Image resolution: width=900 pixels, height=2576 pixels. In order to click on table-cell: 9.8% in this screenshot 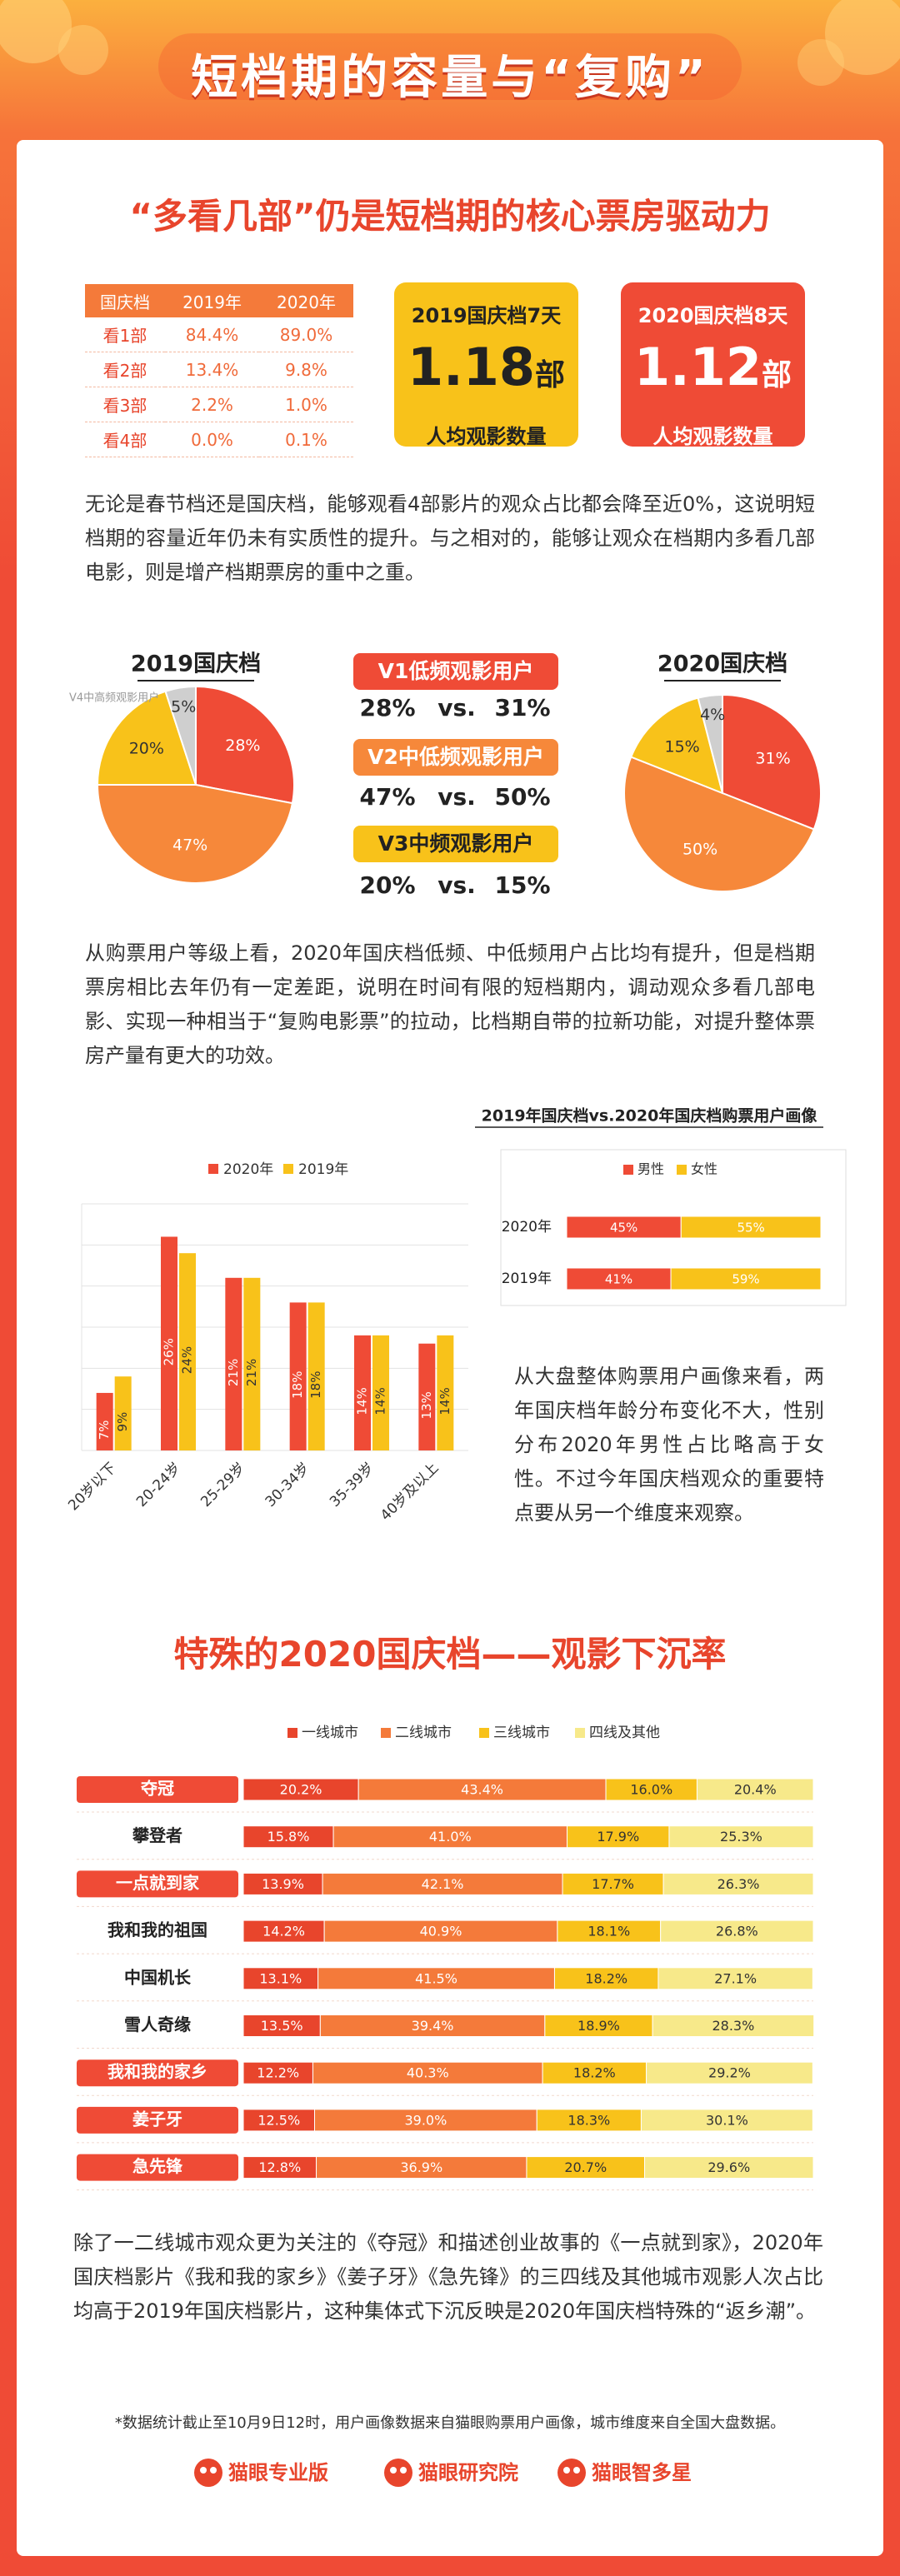, I will do `click(306, 369)`.